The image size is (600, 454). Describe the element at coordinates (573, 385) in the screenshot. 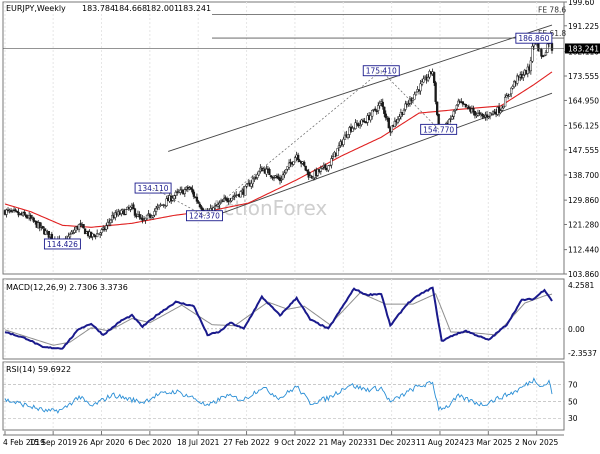

I see `rsi-tick-label: 70` at that location.